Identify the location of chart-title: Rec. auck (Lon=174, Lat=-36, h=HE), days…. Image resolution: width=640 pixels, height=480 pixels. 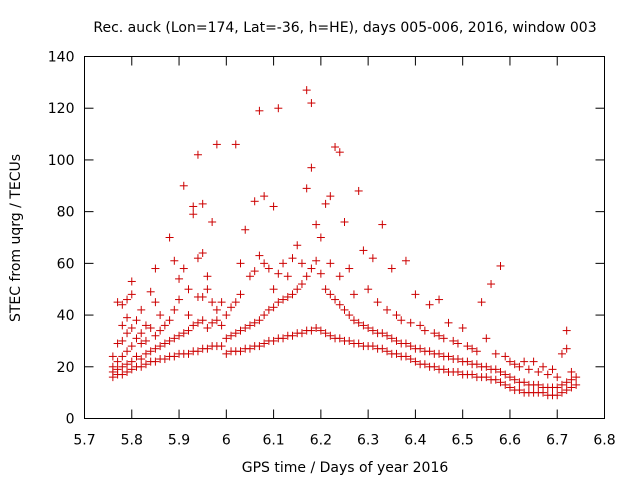
(344, 28).